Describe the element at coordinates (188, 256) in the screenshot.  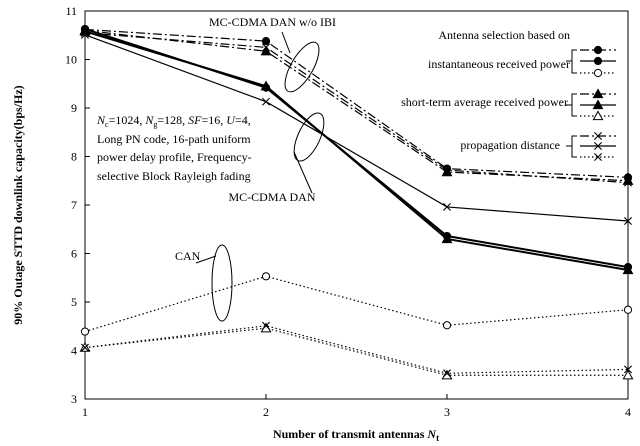
I see `can-annotation: CAN` at that location.